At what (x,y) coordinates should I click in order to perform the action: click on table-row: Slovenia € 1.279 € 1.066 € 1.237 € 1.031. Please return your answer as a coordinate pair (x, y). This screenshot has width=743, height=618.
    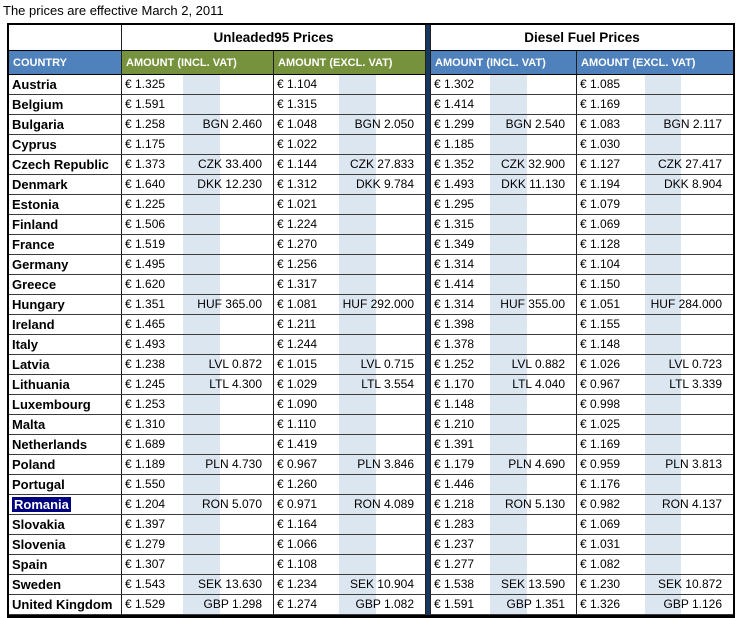
    Looking at the image, I should click on (371, 545).